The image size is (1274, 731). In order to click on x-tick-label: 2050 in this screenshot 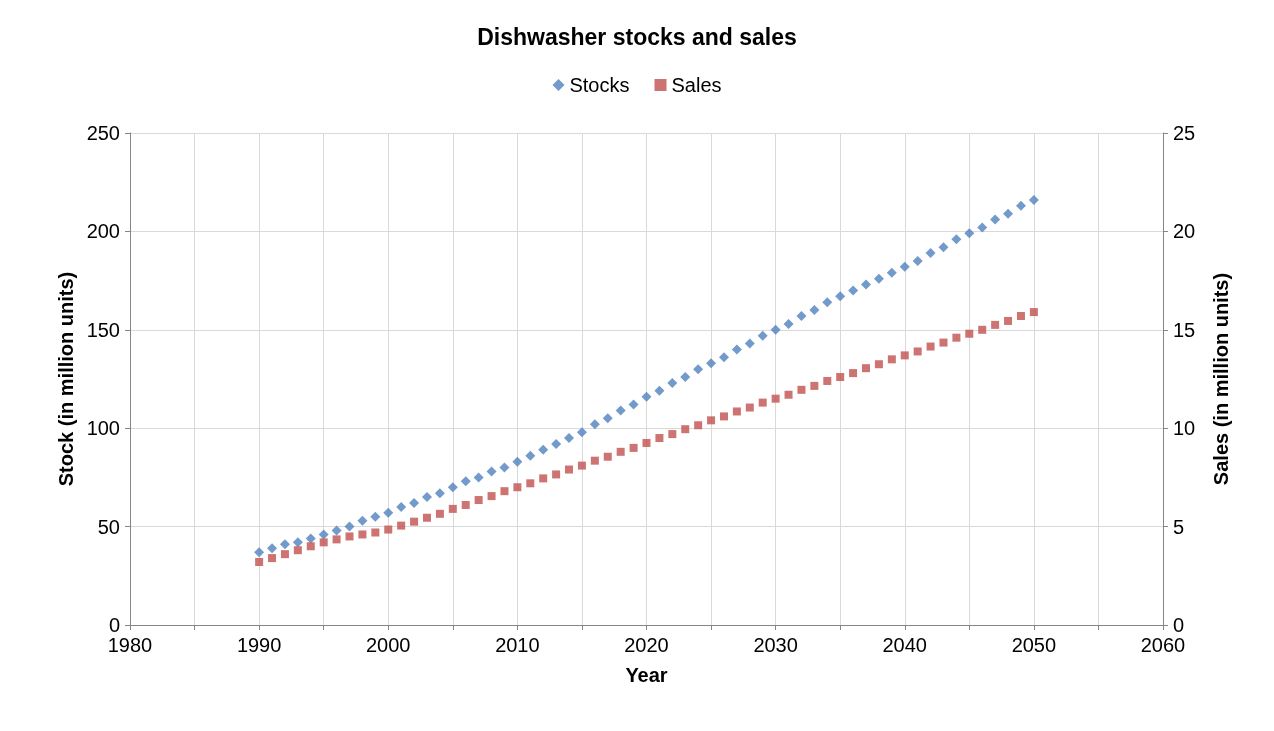, I will do `click(1034, 645)`.